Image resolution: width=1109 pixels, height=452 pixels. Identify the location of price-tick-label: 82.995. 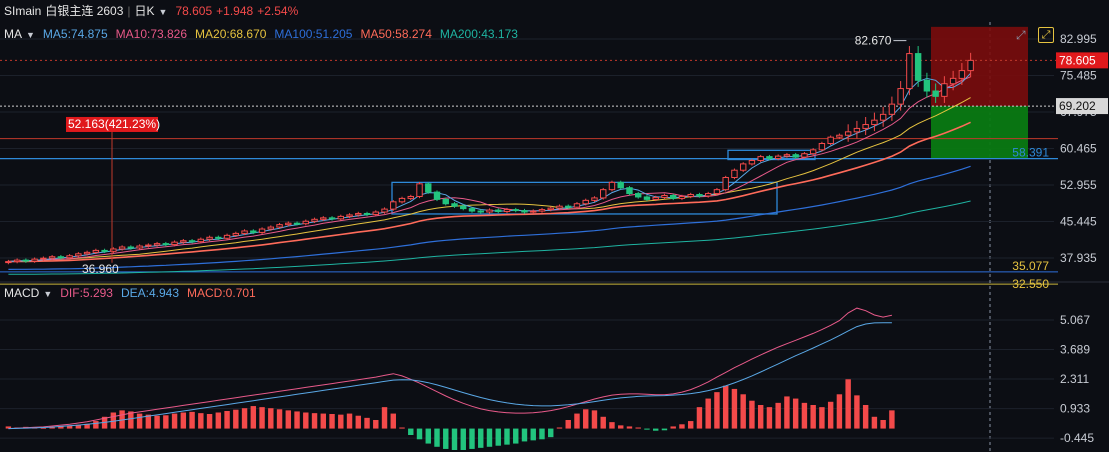
(1078, 39).